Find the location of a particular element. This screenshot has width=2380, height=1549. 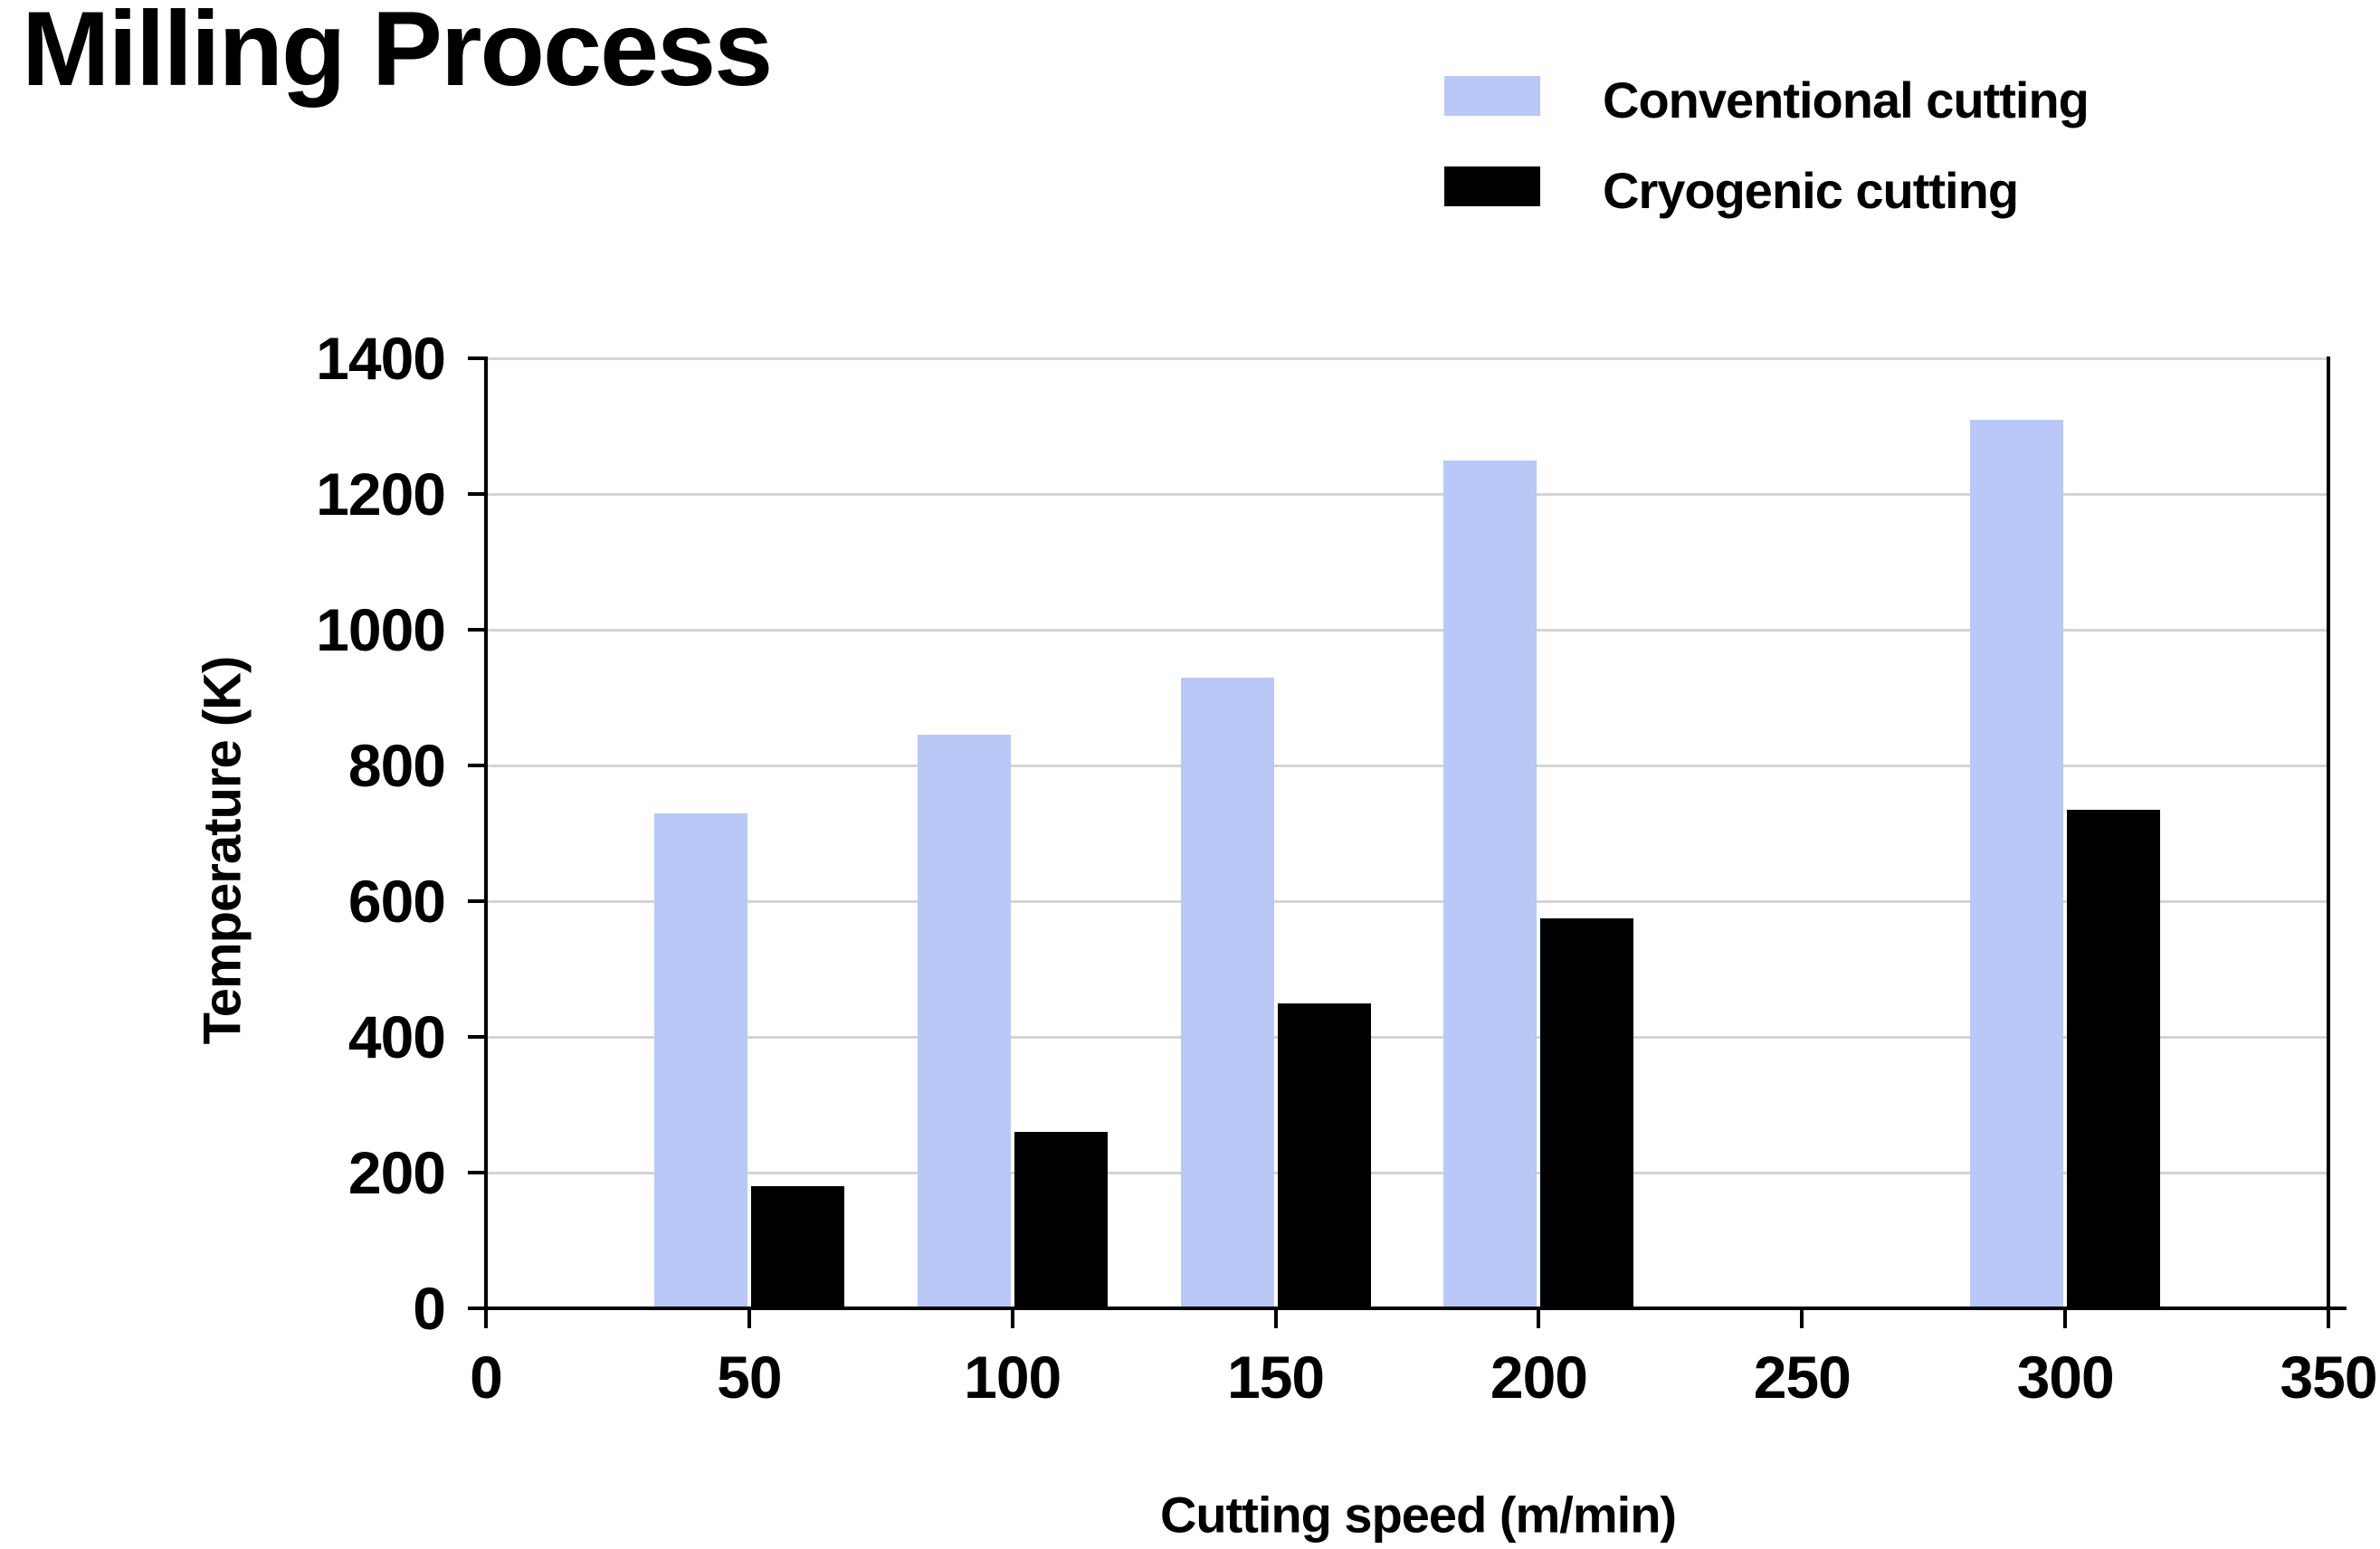

y-tick-label: 600 is located at coordinates (396, 901).